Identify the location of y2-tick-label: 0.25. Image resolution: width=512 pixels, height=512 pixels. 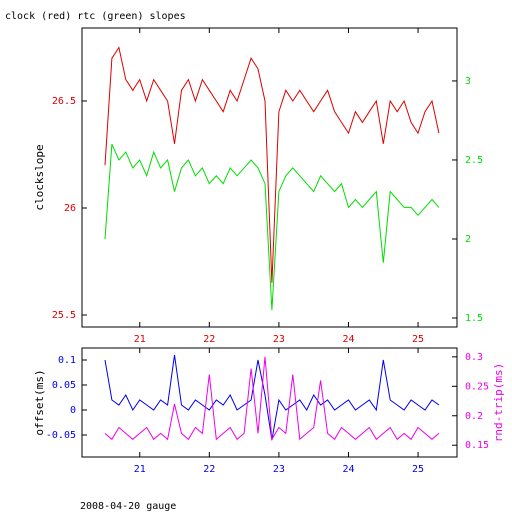
(477, 386).